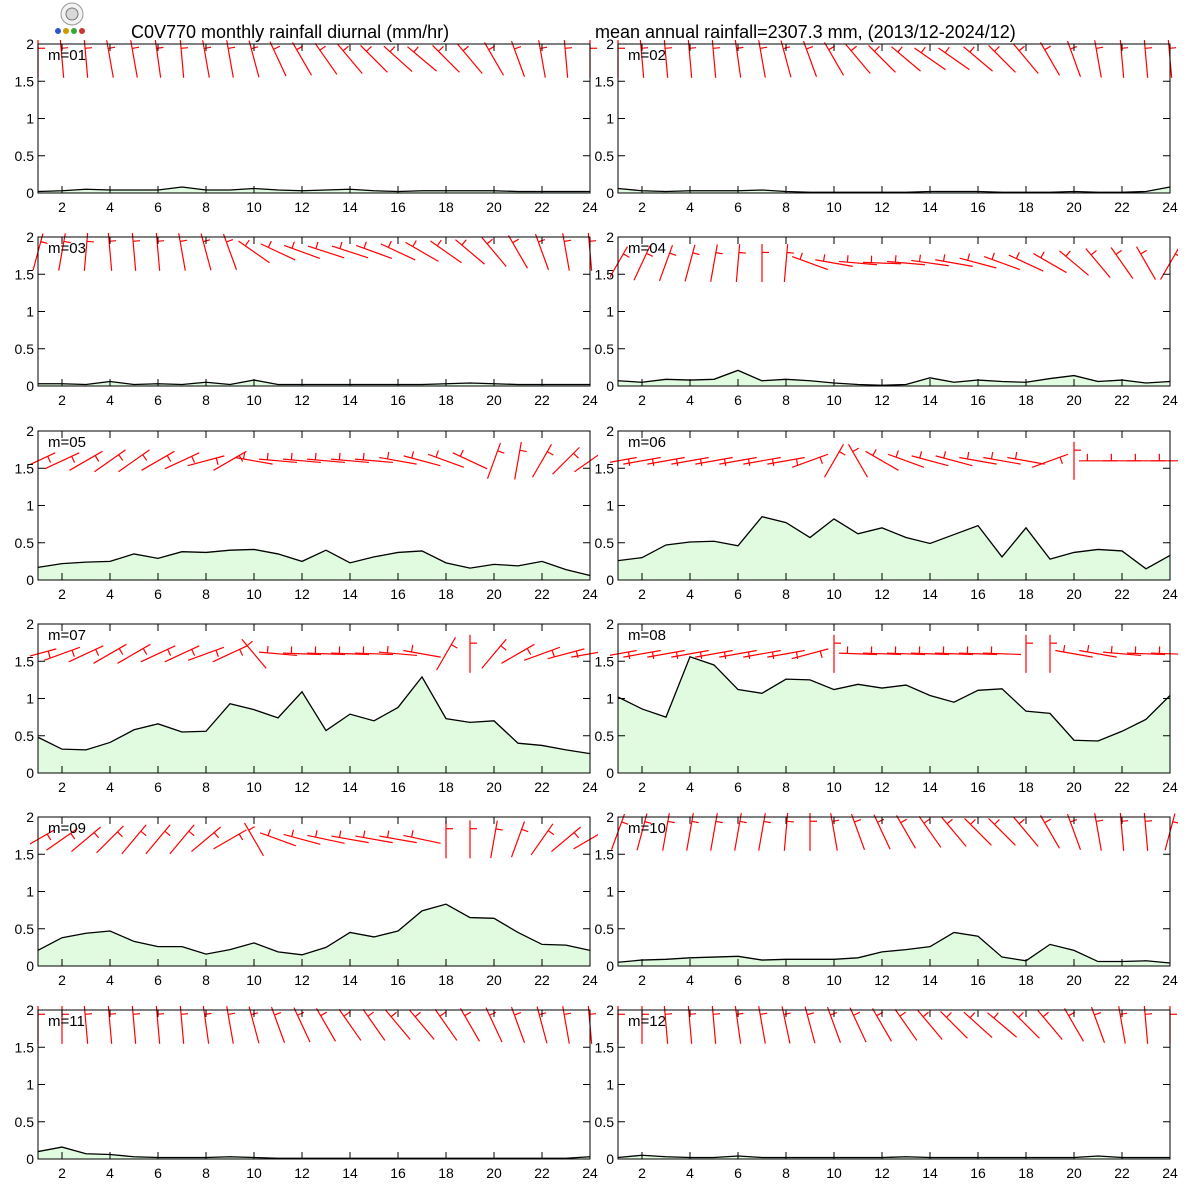  I want to click on panel-frame, so click(314, 118).